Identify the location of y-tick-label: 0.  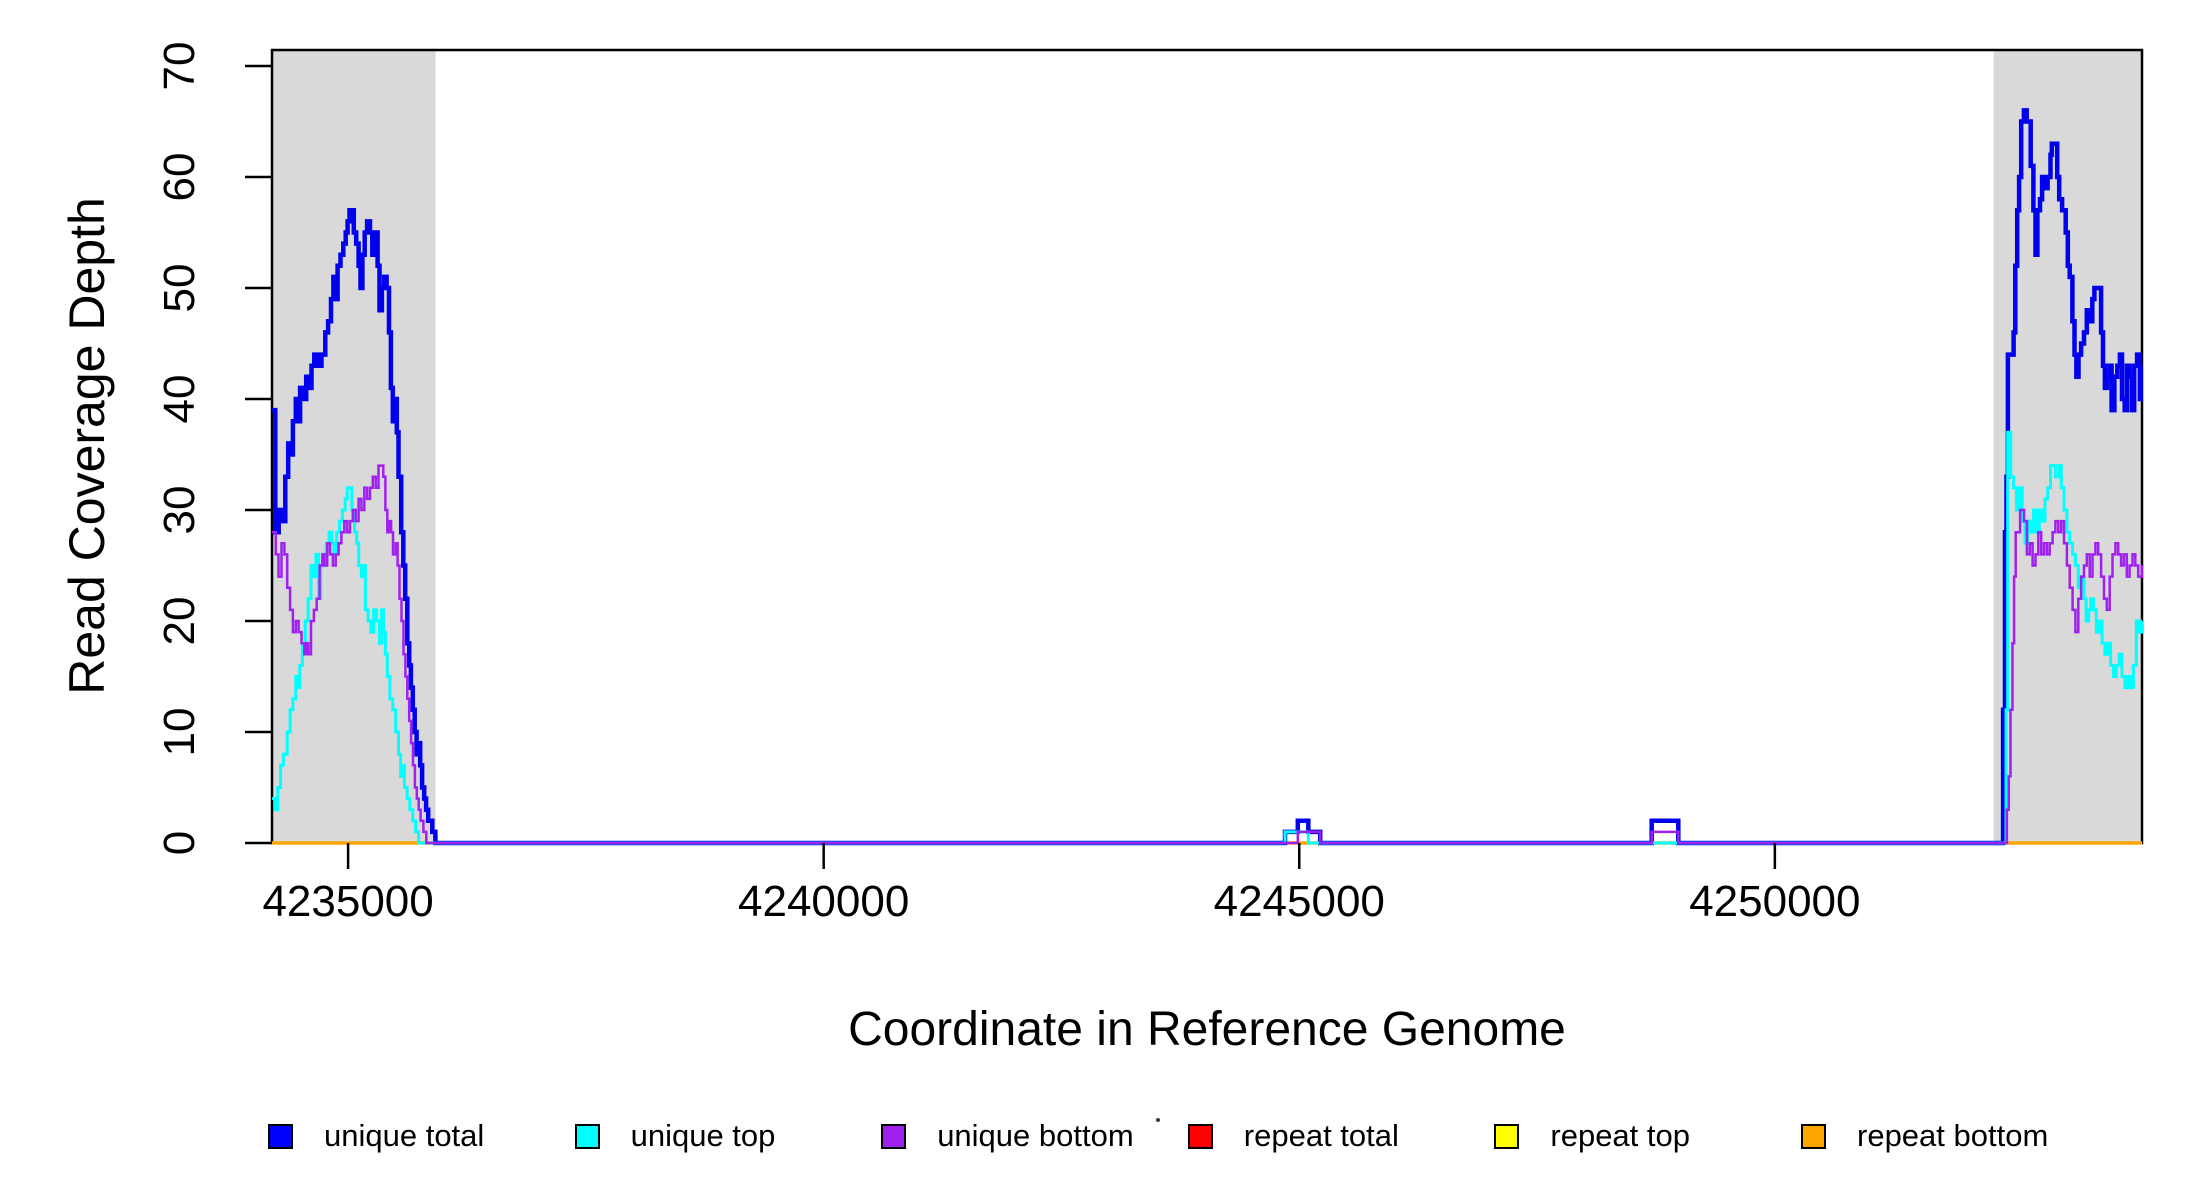
(179, 843).